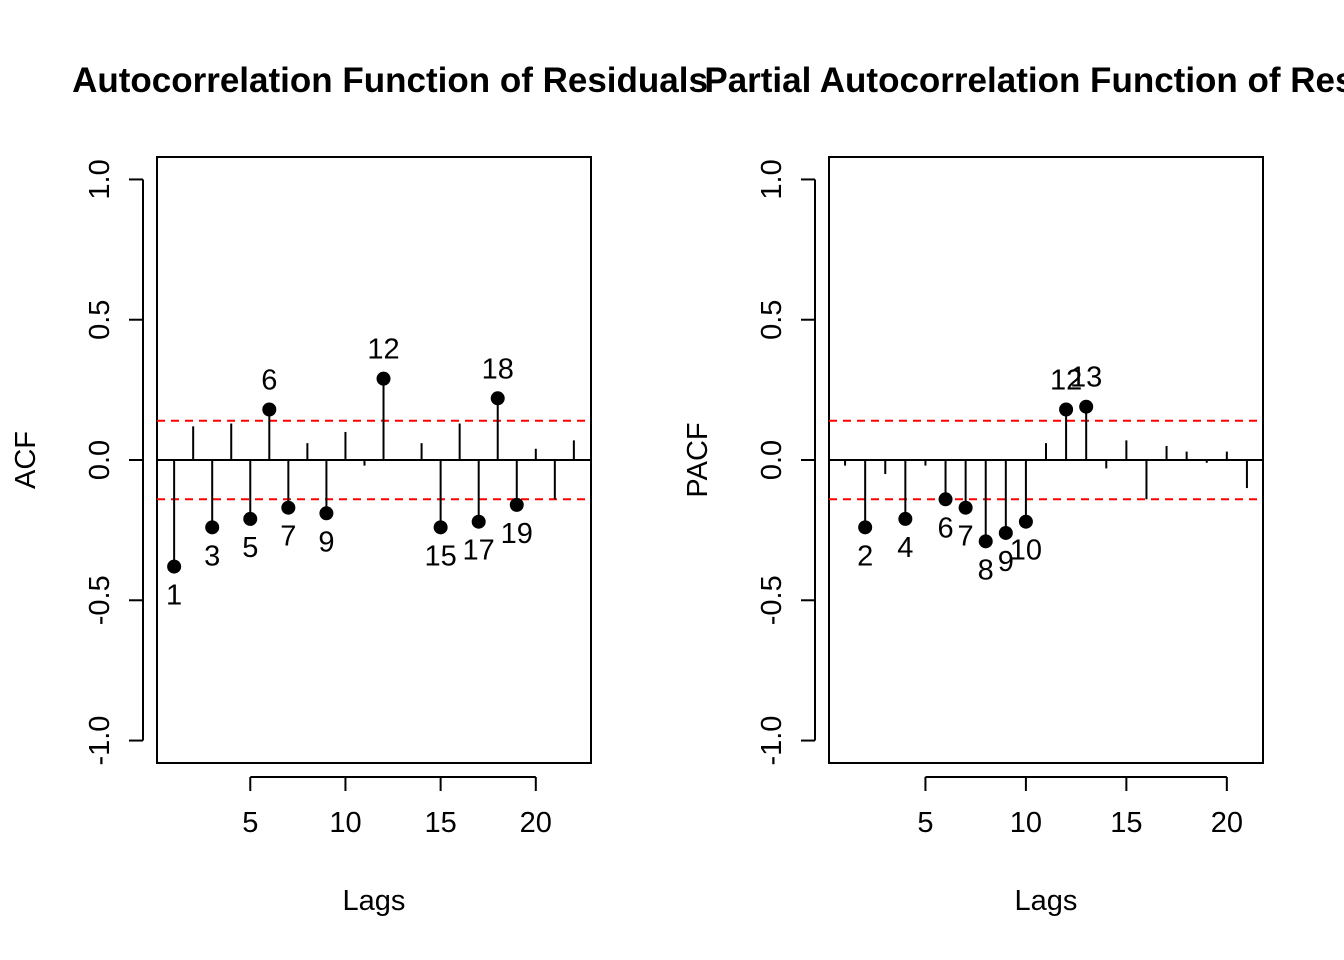  What do you see at coordinates (986, 570) in the screenshot?
I see `pacf-point-label: 8` at bounding box center [986, 570].